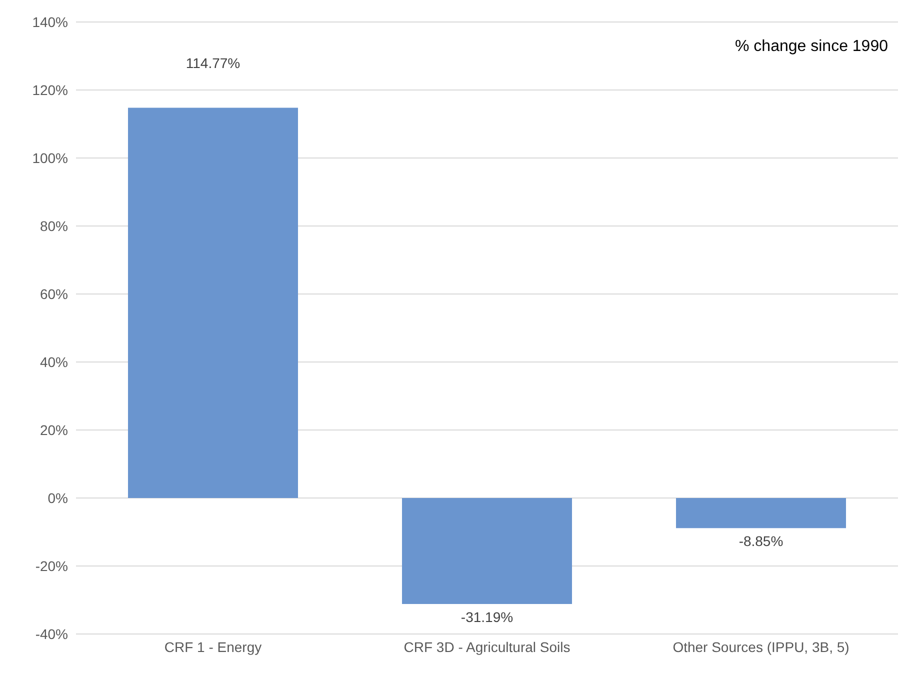  Describe the element at coordinates (761, 541) in the screenshot. I see `data-label: -8.85%` at that location.